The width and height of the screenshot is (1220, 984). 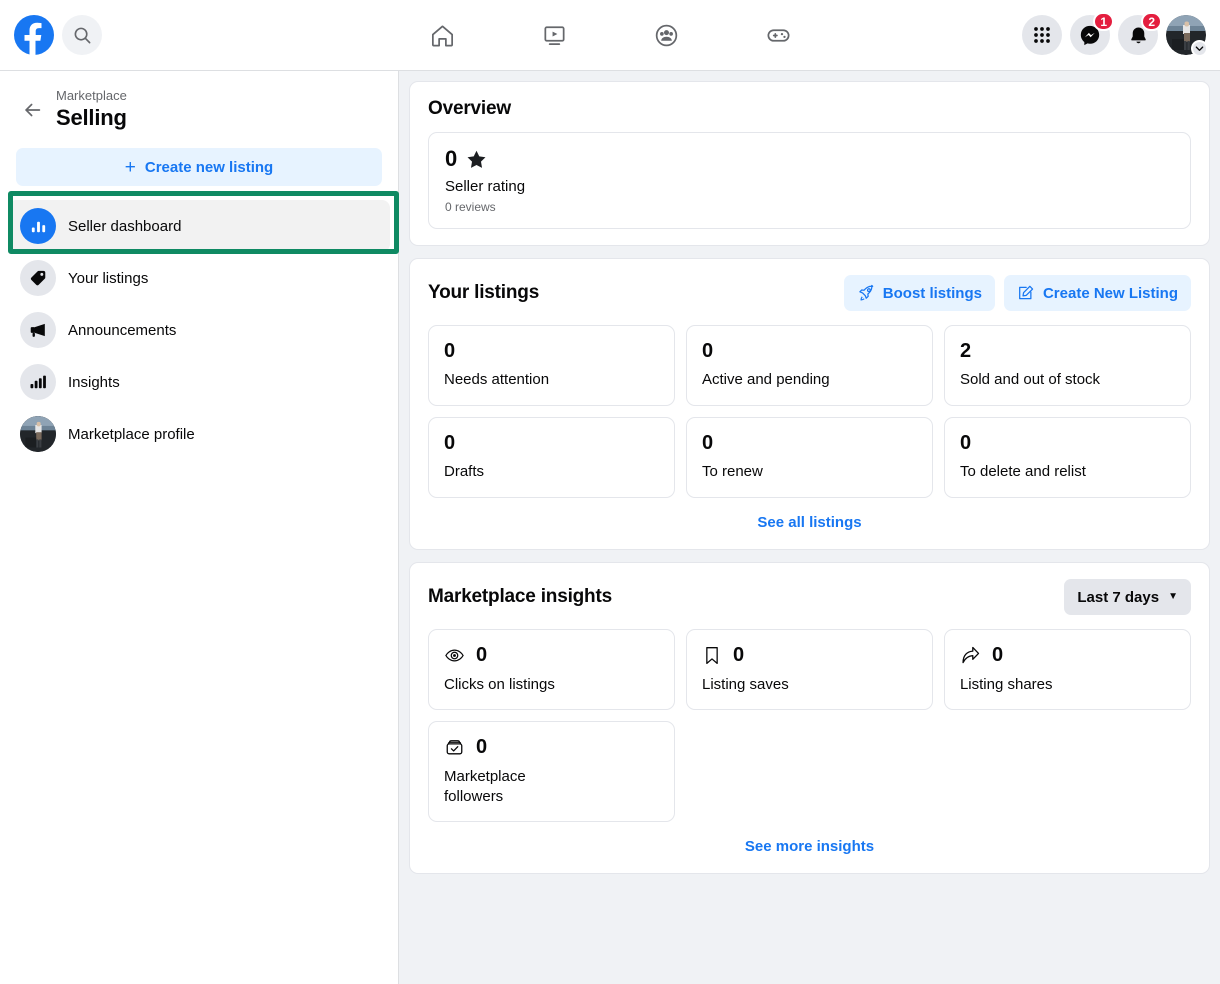 What do you see at coordinates (712, 655) in the screenshot?
I see `bookmark-icon` at bounding box center [712, 655].